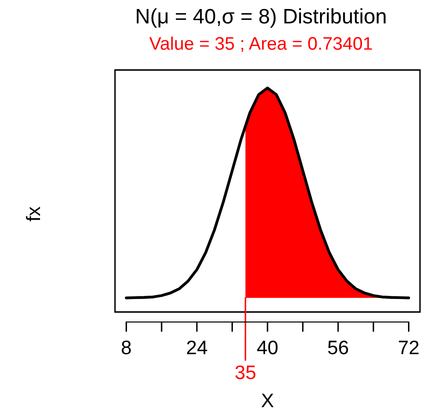  What do you see at coordinates (260, 44) in the screenshot?
I see `chart-subtitle: Value = 35 ; Area = 0.73401` at bounding box center [260, 44].